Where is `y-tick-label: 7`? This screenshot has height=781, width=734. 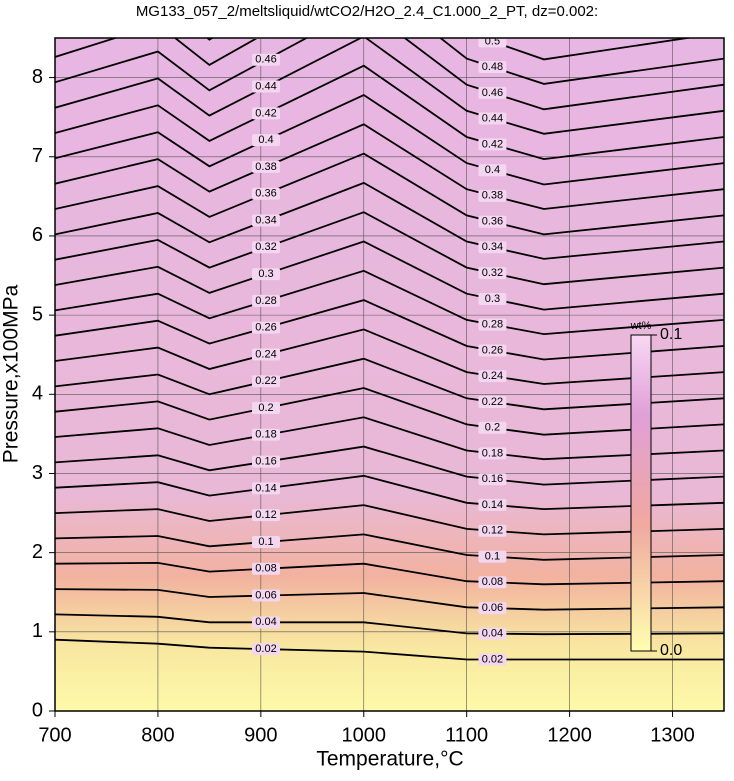
y-tick-label: 7 is located at coordinates (37, 156).